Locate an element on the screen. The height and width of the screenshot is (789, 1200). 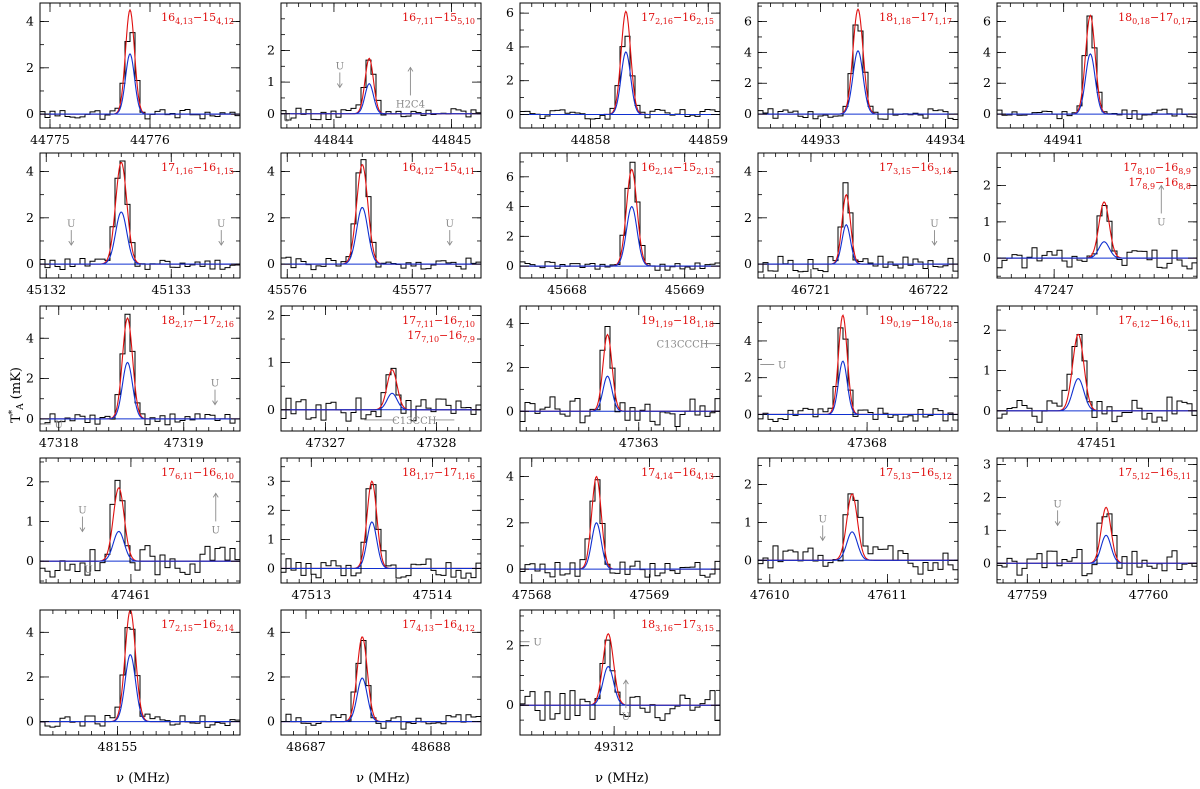
x-tick-label: 47513 is located at coordinates (311, 594).